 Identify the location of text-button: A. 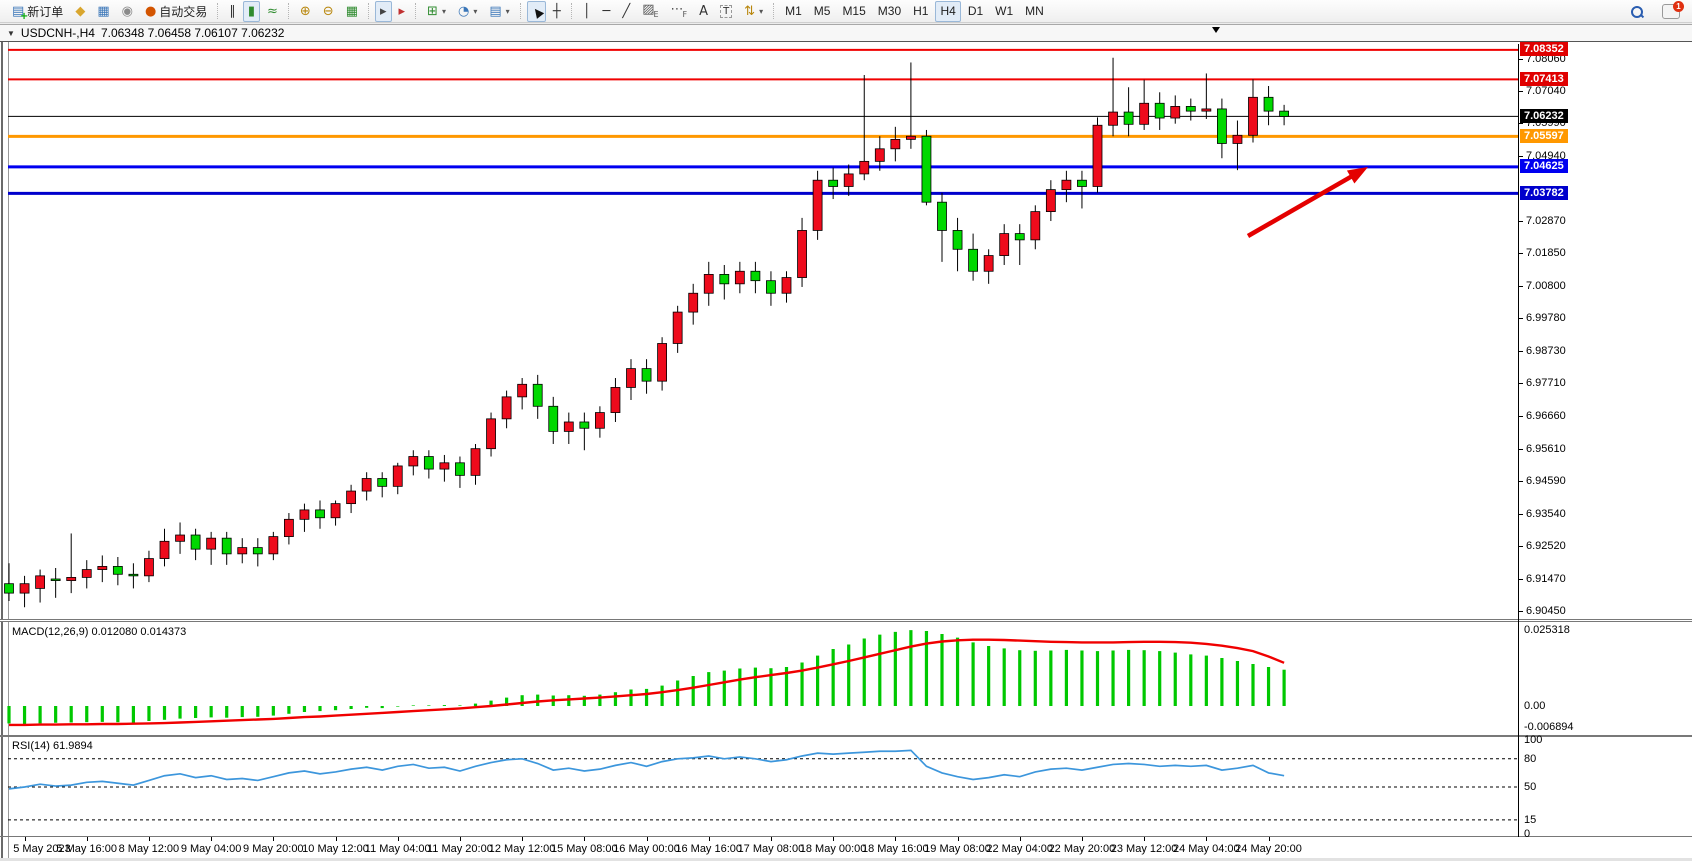
(703, 11).